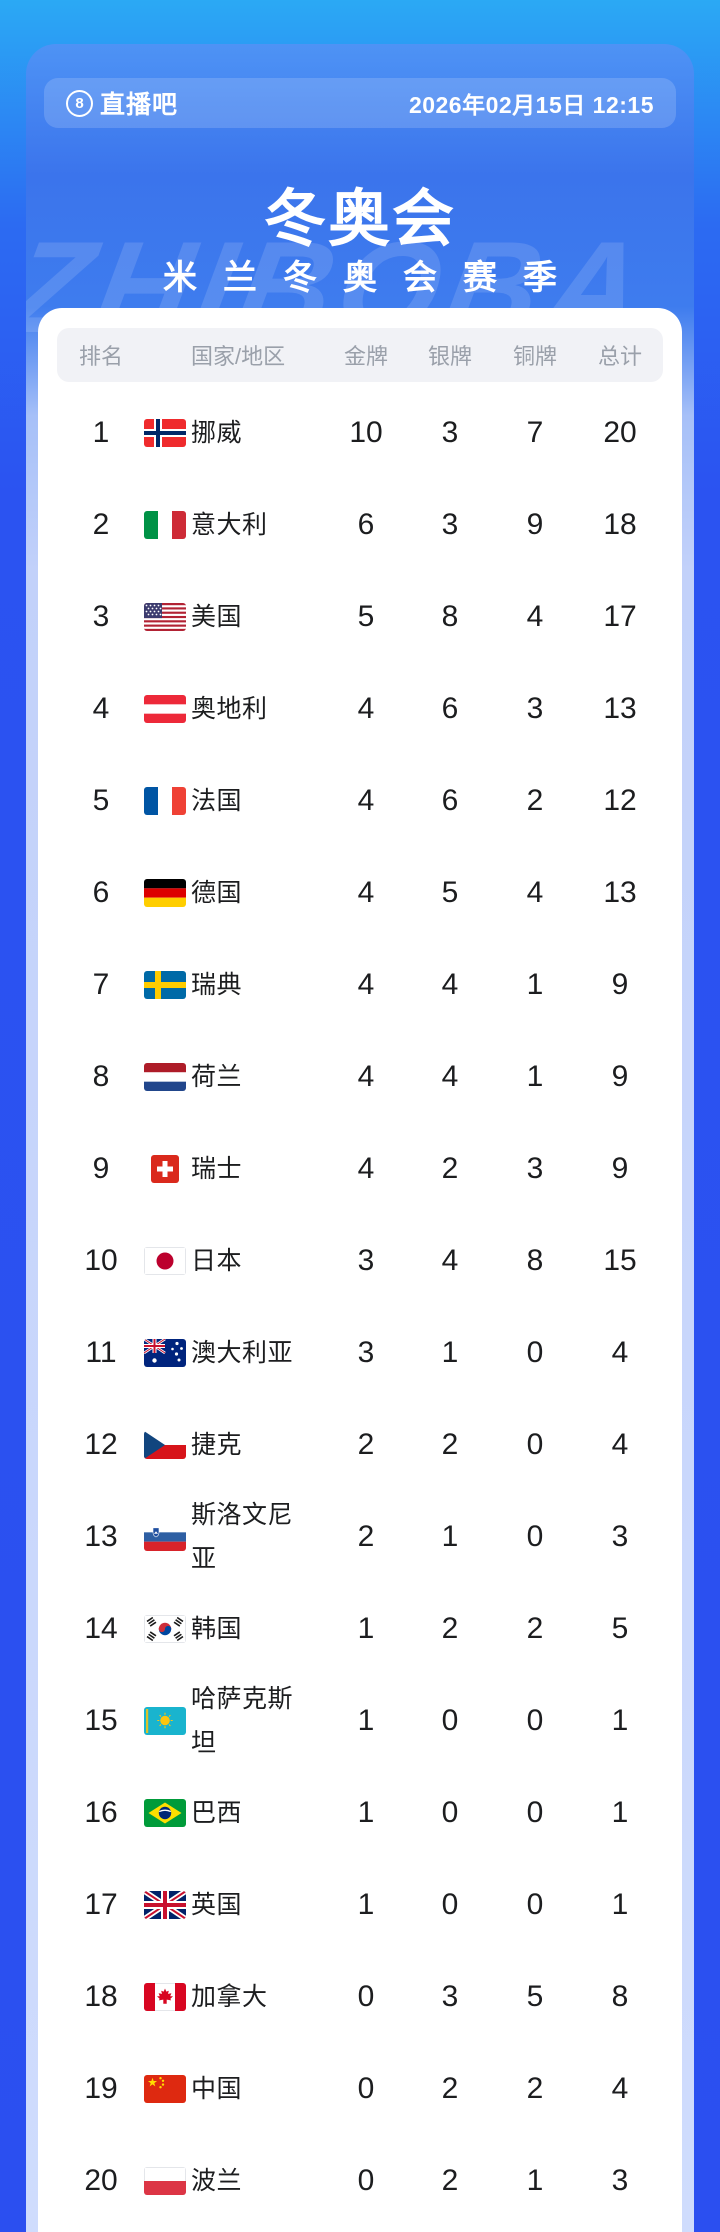  Describe the element at coordinates (360, 1721) in the screenshot. I see `table-row: 15 哈萨克斯坦 1 0 0 1` at that location.